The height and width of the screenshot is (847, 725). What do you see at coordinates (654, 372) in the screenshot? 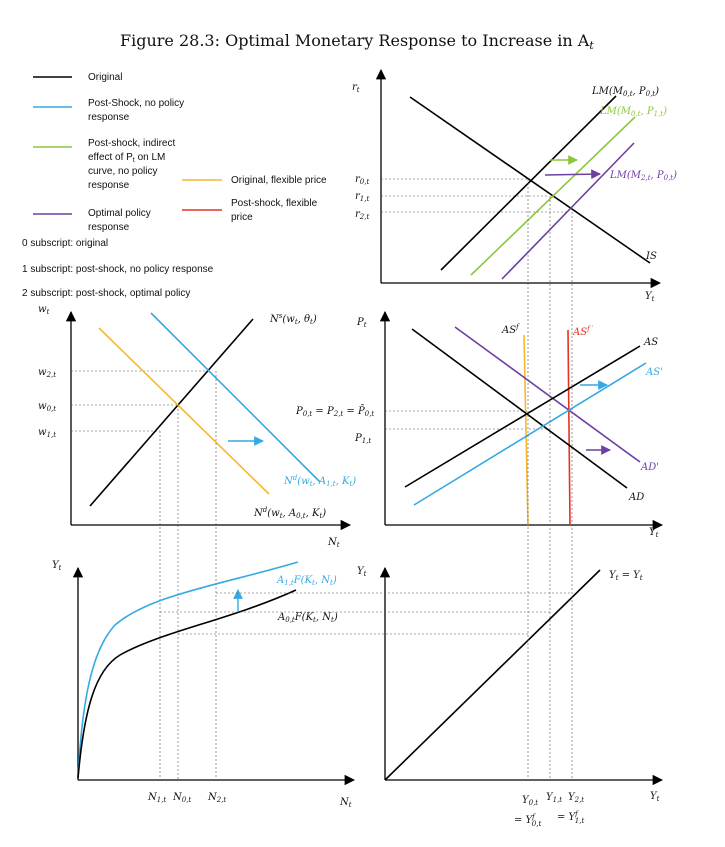
I see `as1-label: AS'` at bounding box center [654, 372].